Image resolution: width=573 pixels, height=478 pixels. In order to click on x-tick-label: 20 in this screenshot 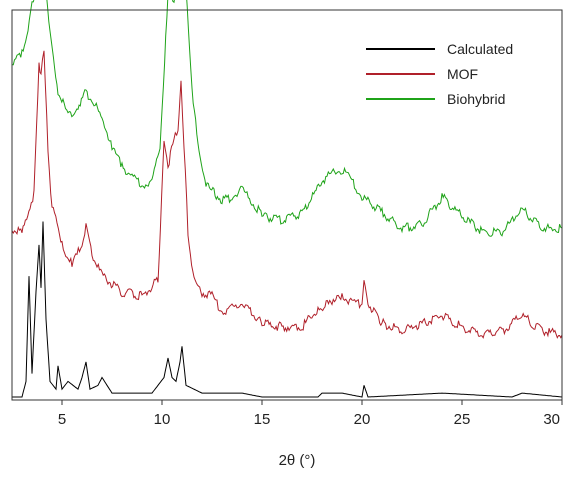, I will do `click(362, 419)`.